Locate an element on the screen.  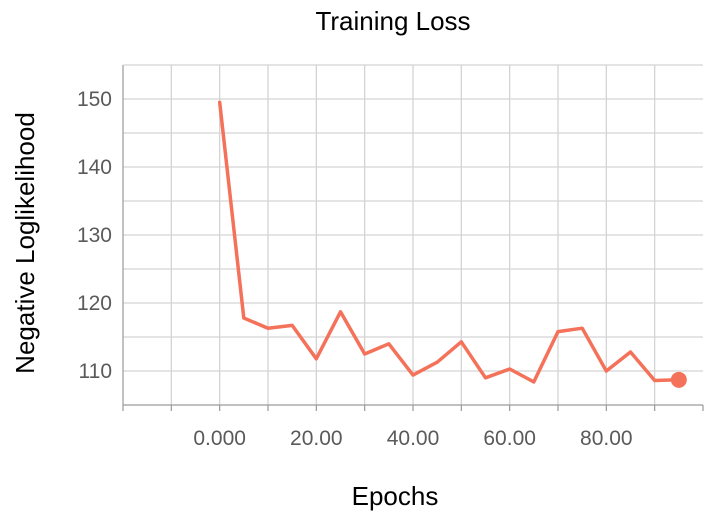
x-axis-title: Epochs is located at coordinates (395, 496).